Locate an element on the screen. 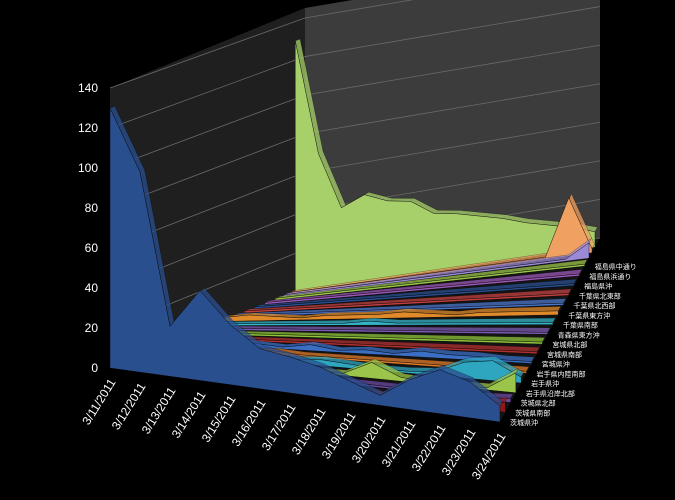 The width and height of the screenshot is (675, 500). y-axis-ticks: 0 20 40 60 80 100 120 140 is located at coordinates (88, 228).